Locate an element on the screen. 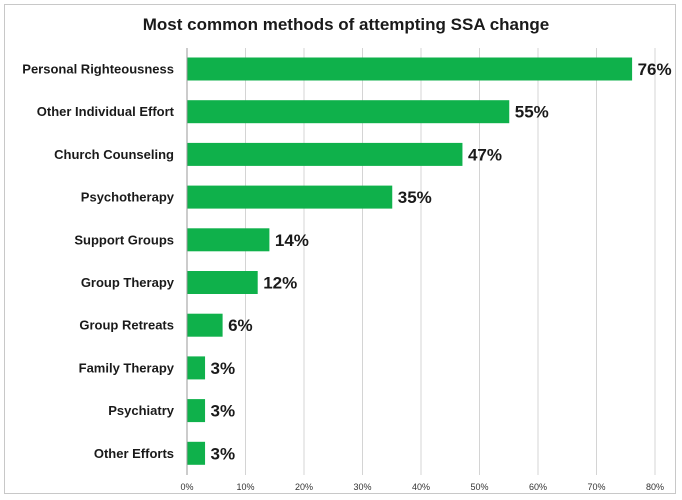  category-label: Group Retreats is located at coordinates (126, 325).